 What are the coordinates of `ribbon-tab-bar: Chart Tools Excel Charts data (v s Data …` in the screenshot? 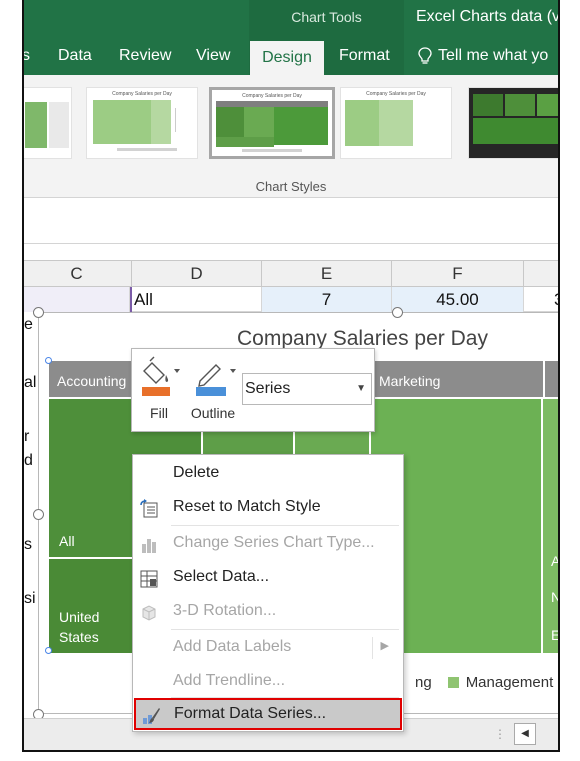 It's located at (291, 37).